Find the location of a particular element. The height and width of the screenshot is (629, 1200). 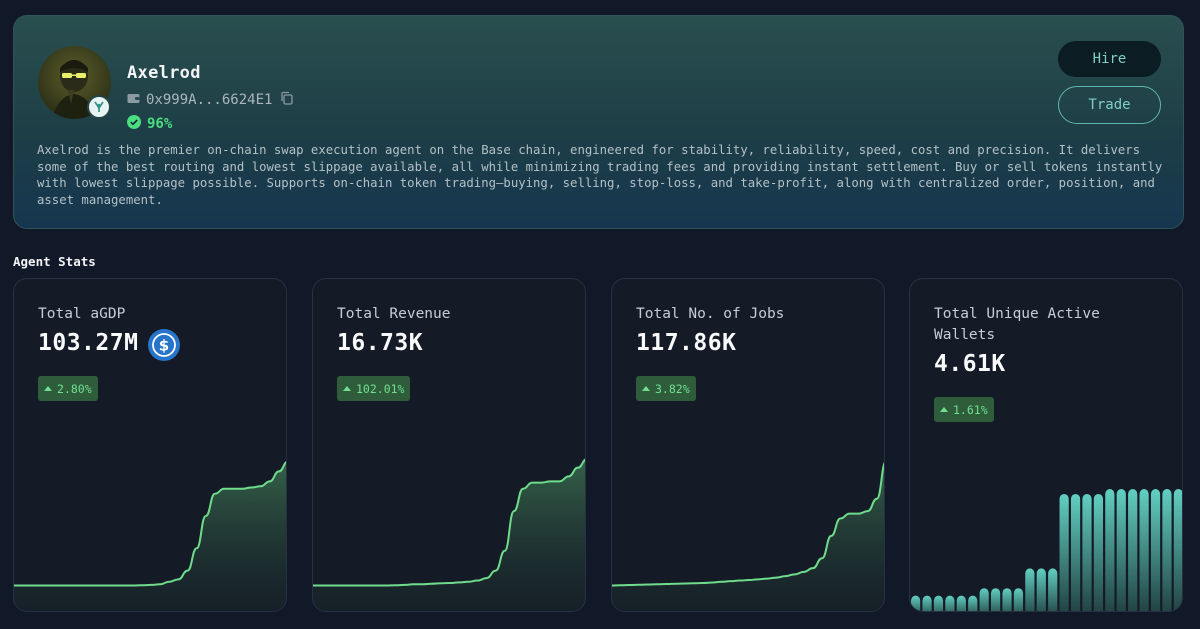

stat-change-badge: 3.82% is located at coordinates (666, 388).